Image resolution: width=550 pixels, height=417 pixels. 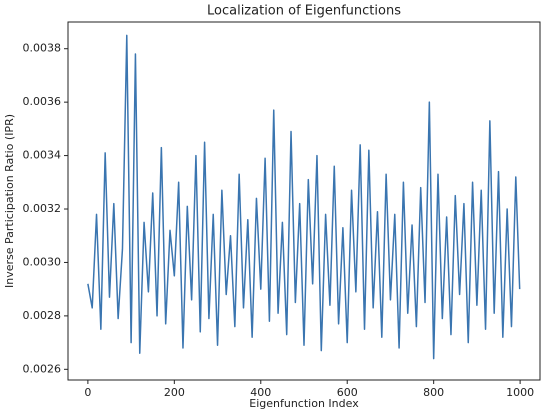 I want to click on y-axis-label: Inverse Participation Ratio (IPR), so click(x=9, y=201).